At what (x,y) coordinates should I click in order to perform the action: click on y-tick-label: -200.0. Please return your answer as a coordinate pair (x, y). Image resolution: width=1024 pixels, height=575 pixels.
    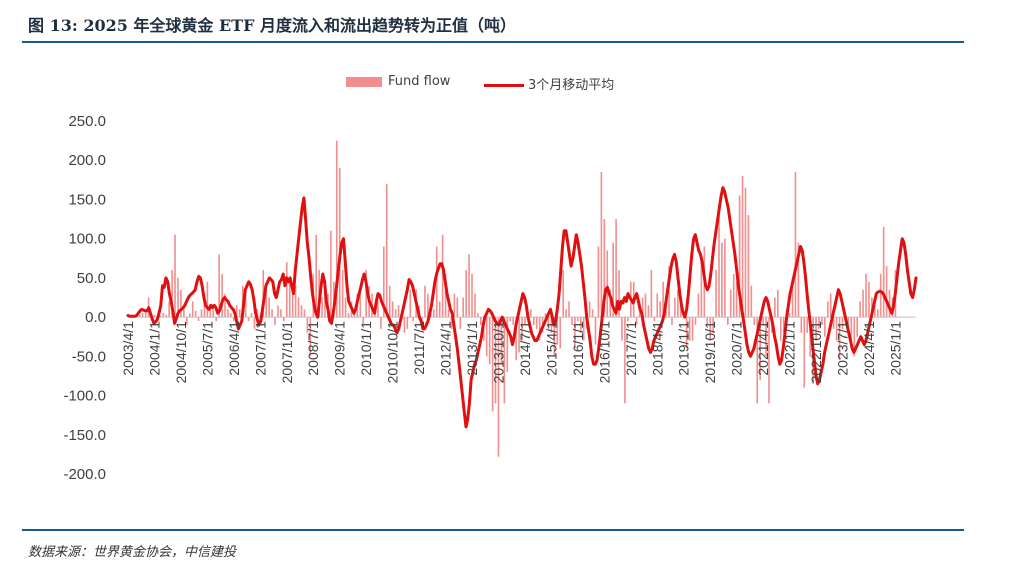
    Looking at the image, I should click on (84, 474).